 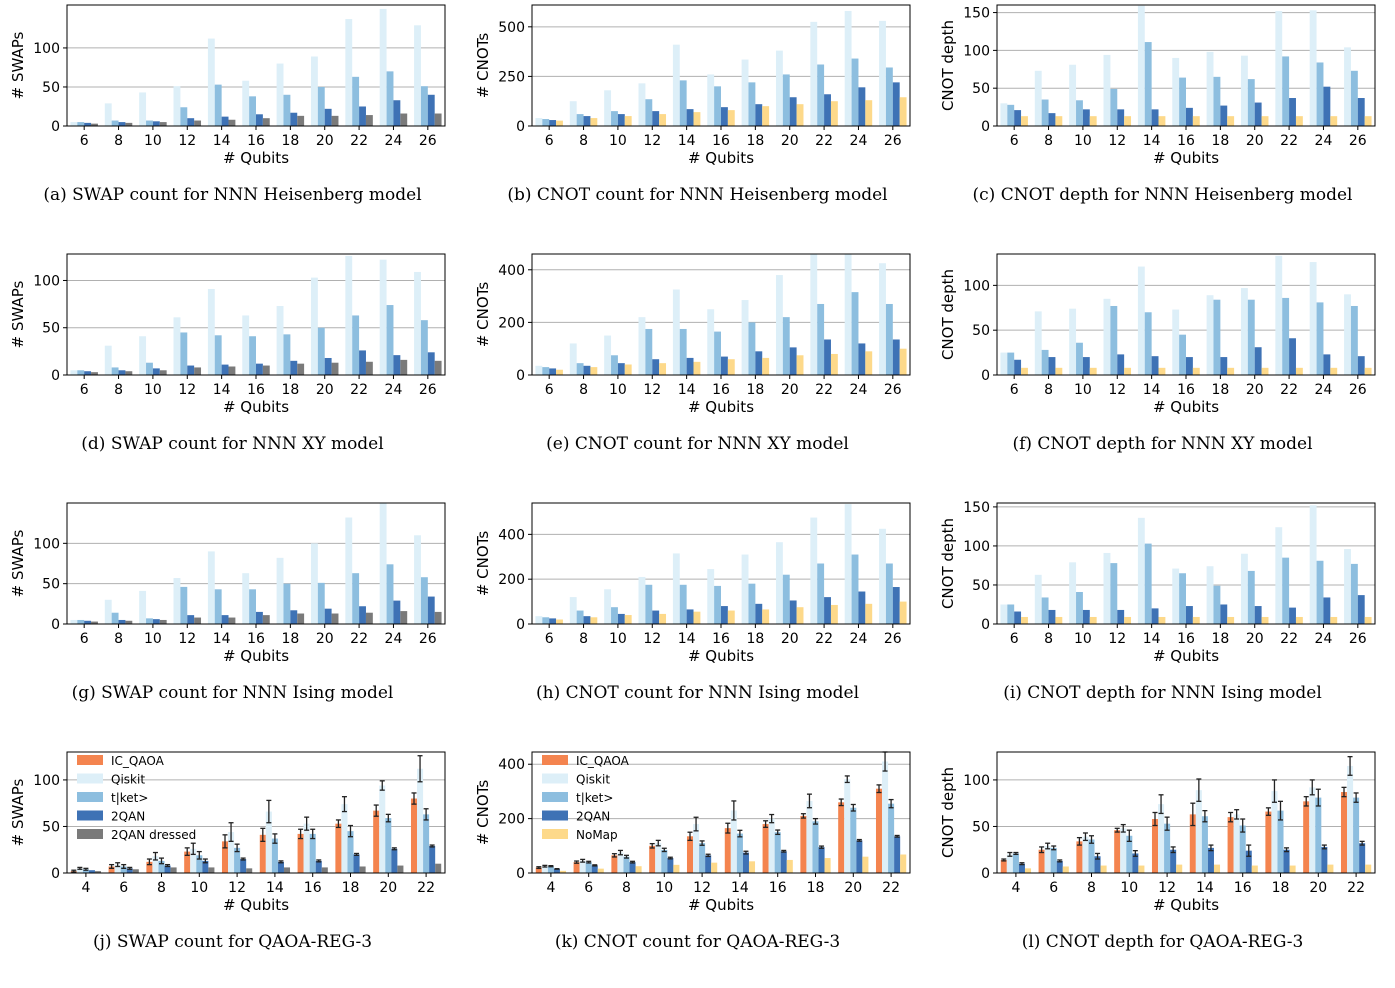 What do you see at coordinates (1243, 888) in the screenshot?
I see `x-tick-label: 16` at bounding box center [1243, 888].